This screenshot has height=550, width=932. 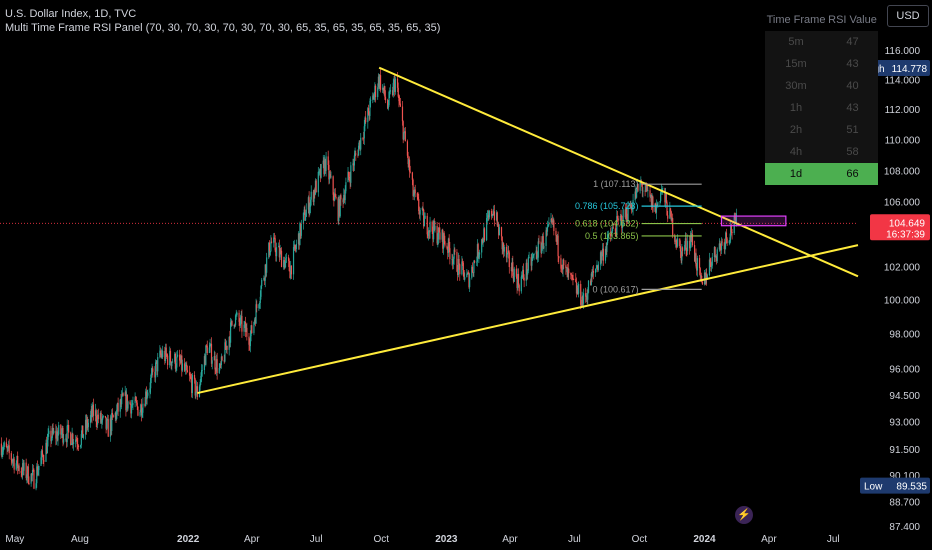 What do you see at coordinates (910, 69) in the screenshot?
I see `high-marker-value: 114.778` at bounding box center [910, 69].